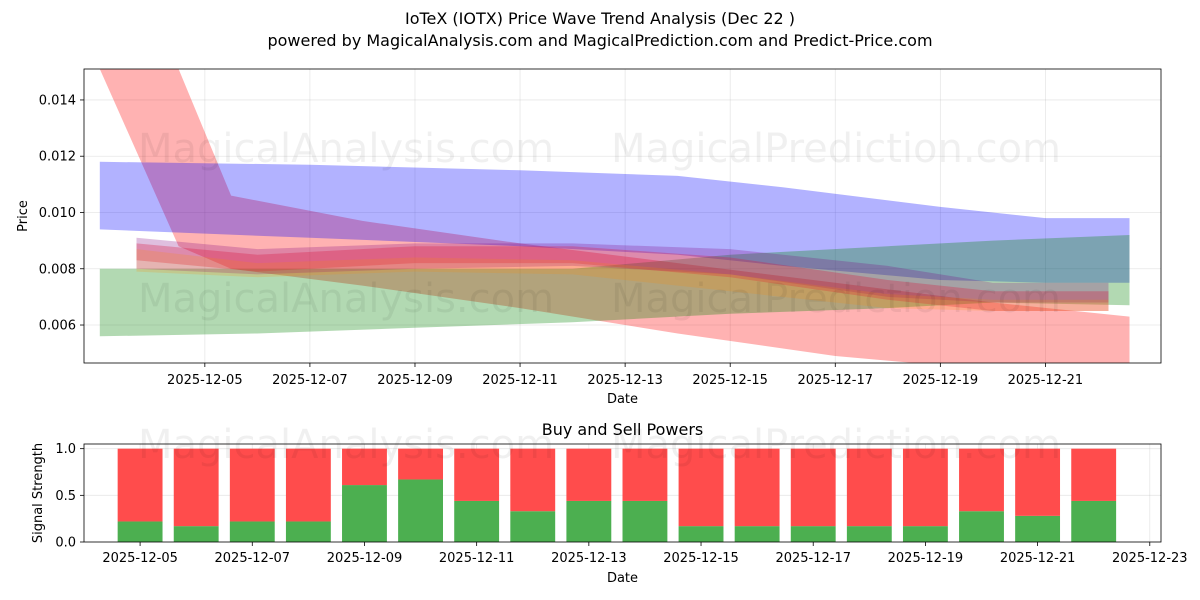  Describe the element at coordinates (38, 493) in the screenshot. I see `y-axis-label: Signal Strength` at that location.